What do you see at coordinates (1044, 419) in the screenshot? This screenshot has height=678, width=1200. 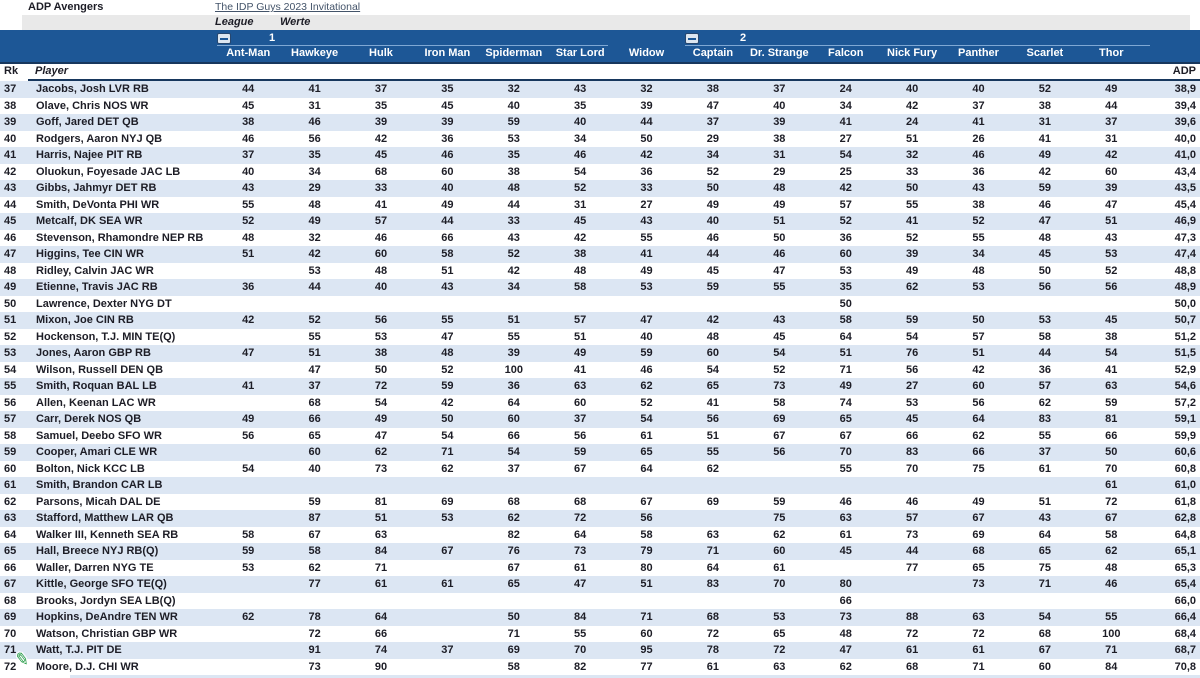 I see `value-cell: 83` at bounding box center [1044, 419].